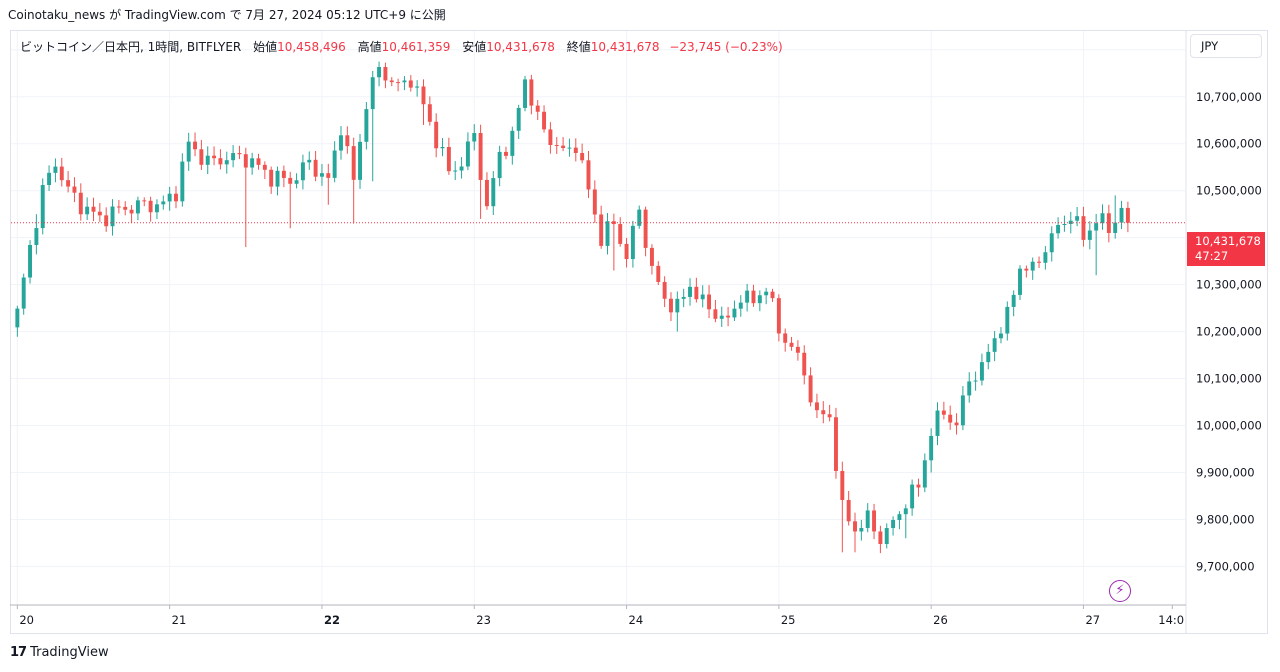  What do you see at coordinates (1229, 332) in the screenshot?
I see `price-tick-label: 10,200,000` at bounding box center [1229, 332].